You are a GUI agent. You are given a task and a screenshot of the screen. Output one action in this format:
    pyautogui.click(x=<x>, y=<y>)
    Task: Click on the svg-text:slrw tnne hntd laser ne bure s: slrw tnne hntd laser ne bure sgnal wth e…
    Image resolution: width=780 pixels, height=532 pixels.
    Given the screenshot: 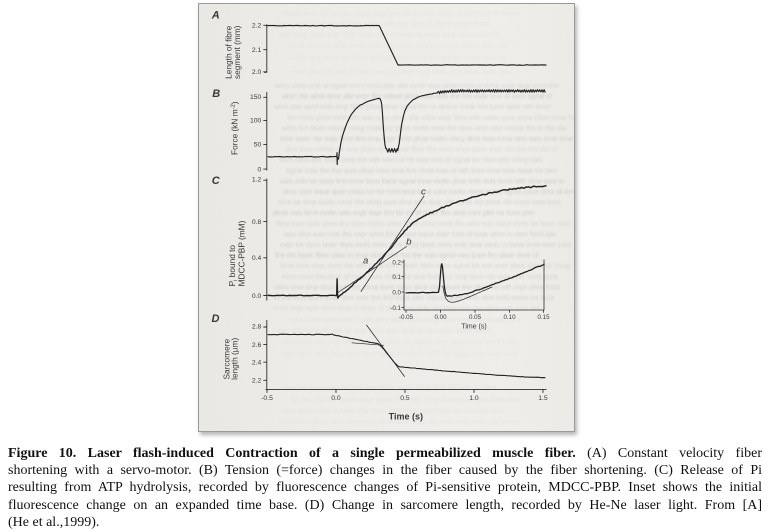 What is the action you would take?
    pyautogui.click(x=383, y=24)
    